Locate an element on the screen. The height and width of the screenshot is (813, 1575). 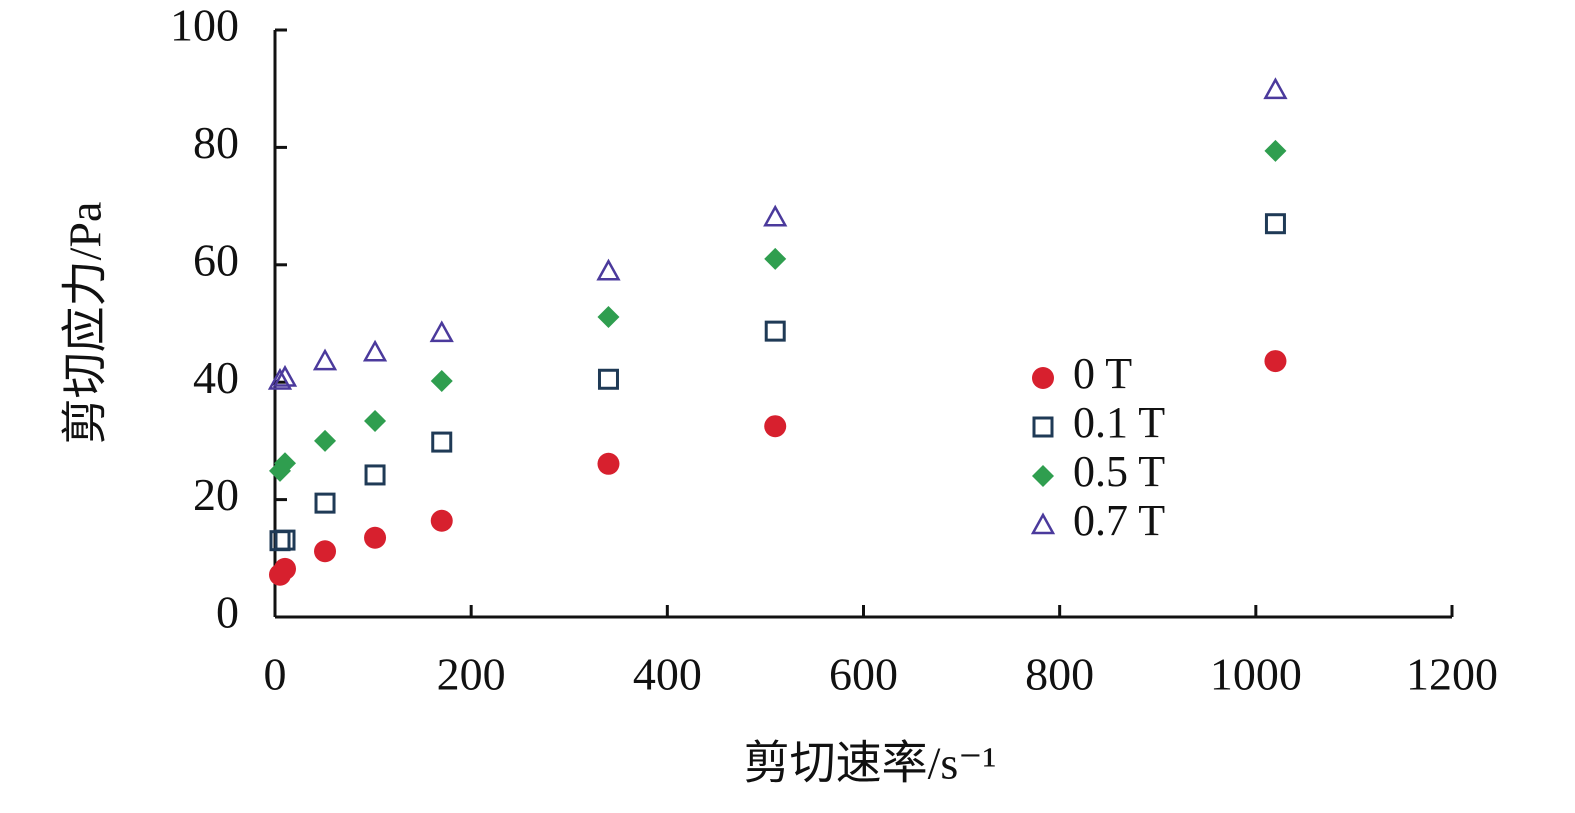
y-axis-title: 剪切应力/Pa is located at coordinates (85, 323).